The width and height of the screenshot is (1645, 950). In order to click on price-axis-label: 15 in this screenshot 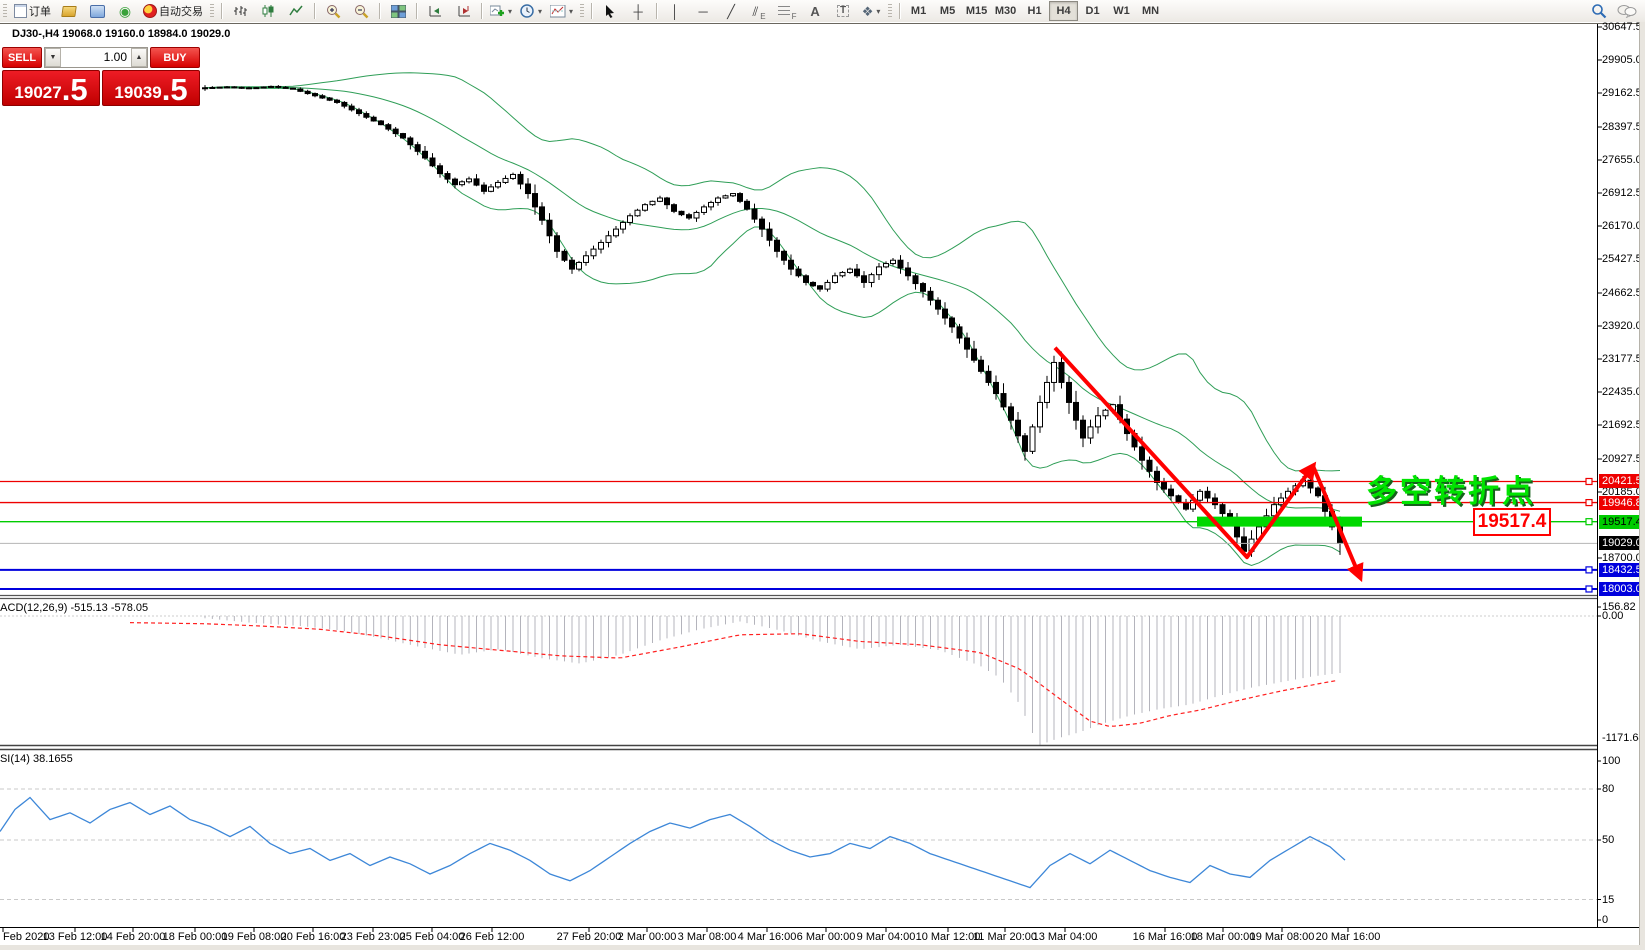, I will do `click(1608, 899)`.